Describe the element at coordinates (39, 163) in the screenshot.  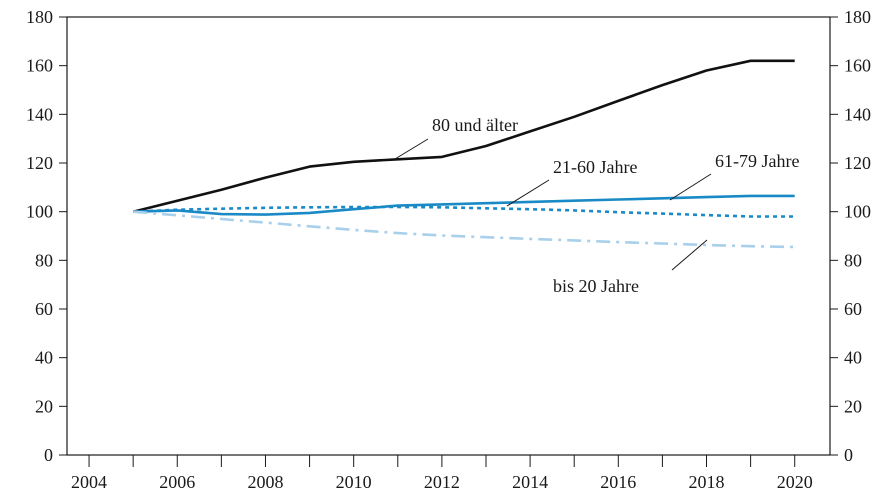
I see `y-tick-label-left: 120` at that location.